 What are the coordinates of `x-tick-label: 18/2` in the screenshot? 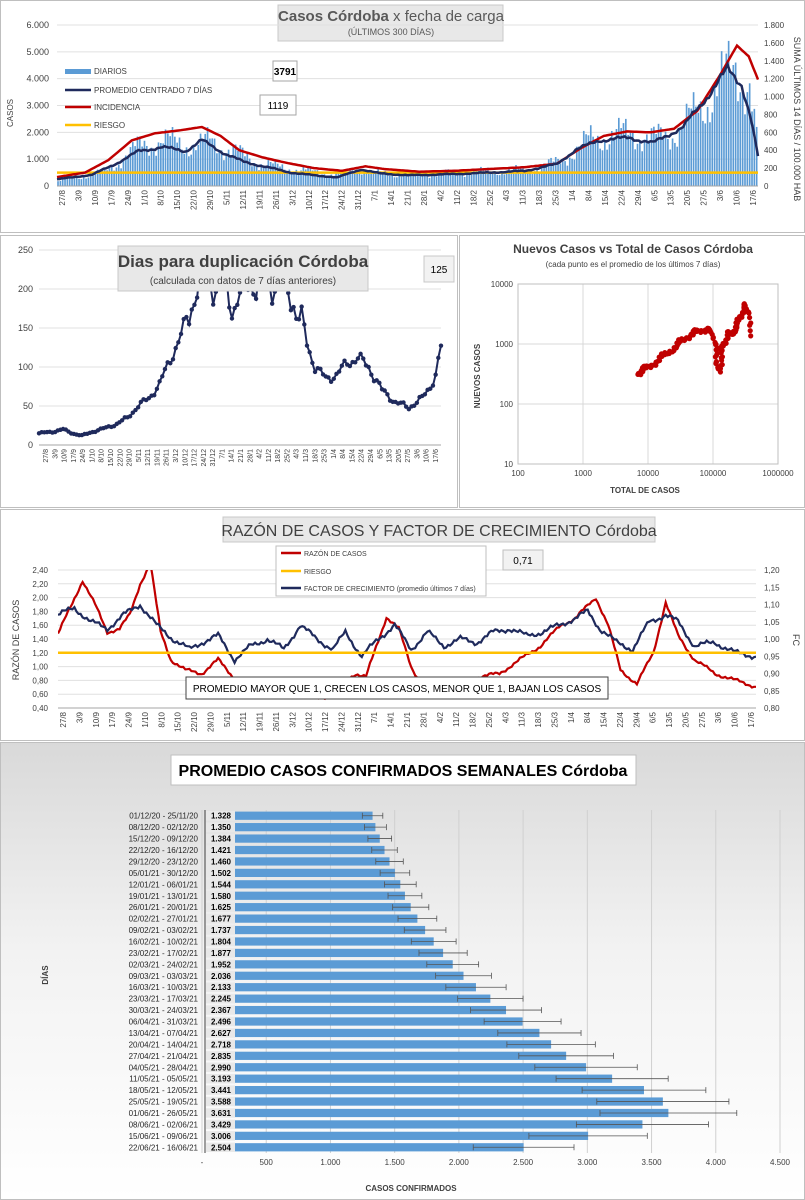 It's located at (473, 719).